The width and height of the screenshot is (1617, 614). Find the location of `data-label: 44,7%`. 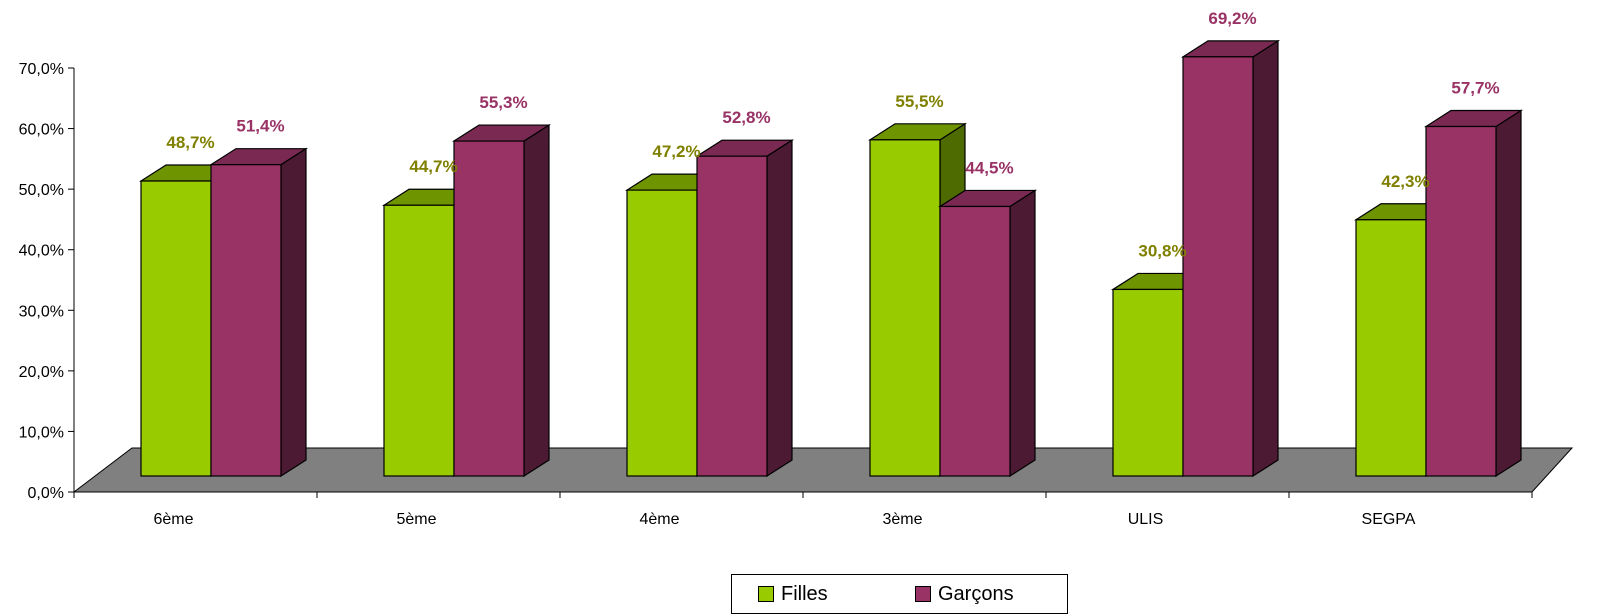

data-label: 44,7% is located at coordinates (433, 166).